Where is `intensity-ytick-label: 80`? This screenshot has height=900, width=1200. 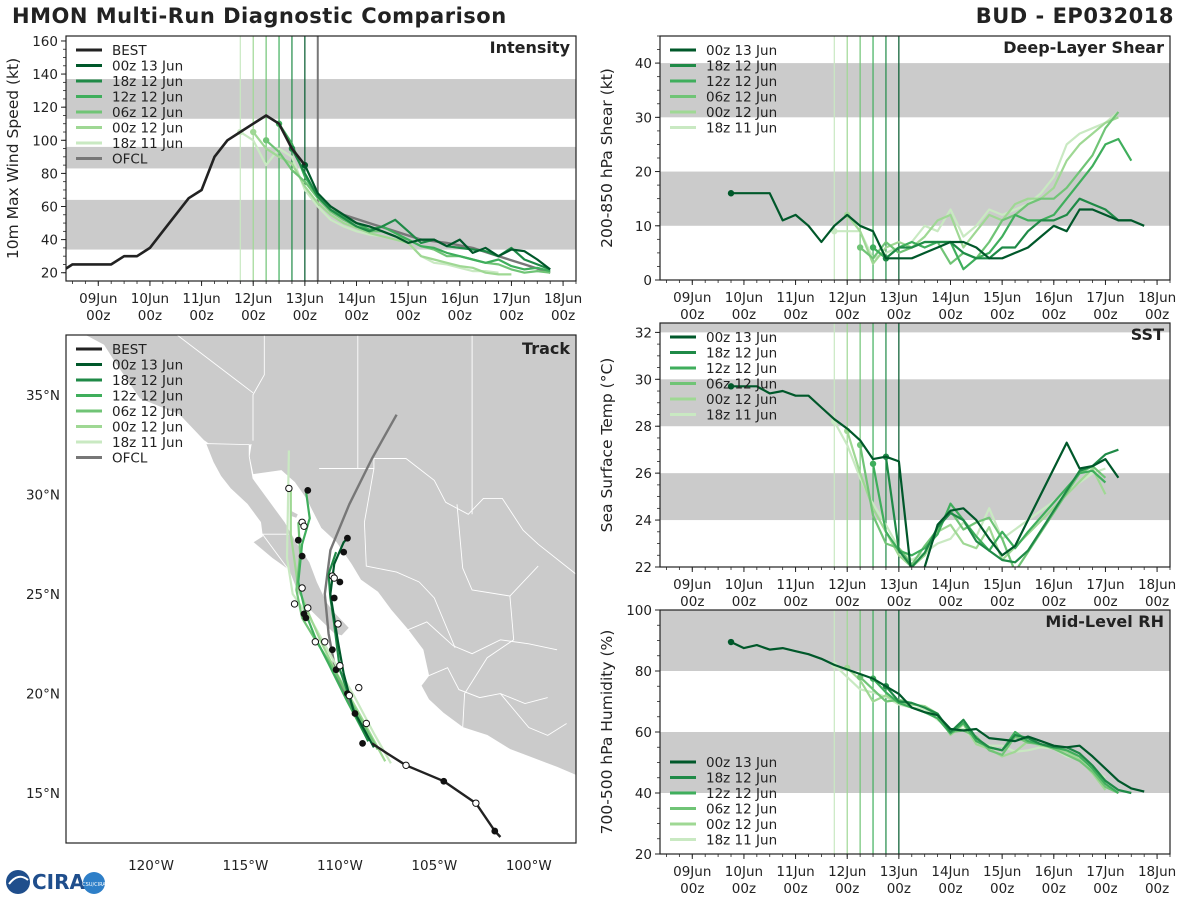 intensity-ytick-label: 80 is located at coordinates (49, 174).